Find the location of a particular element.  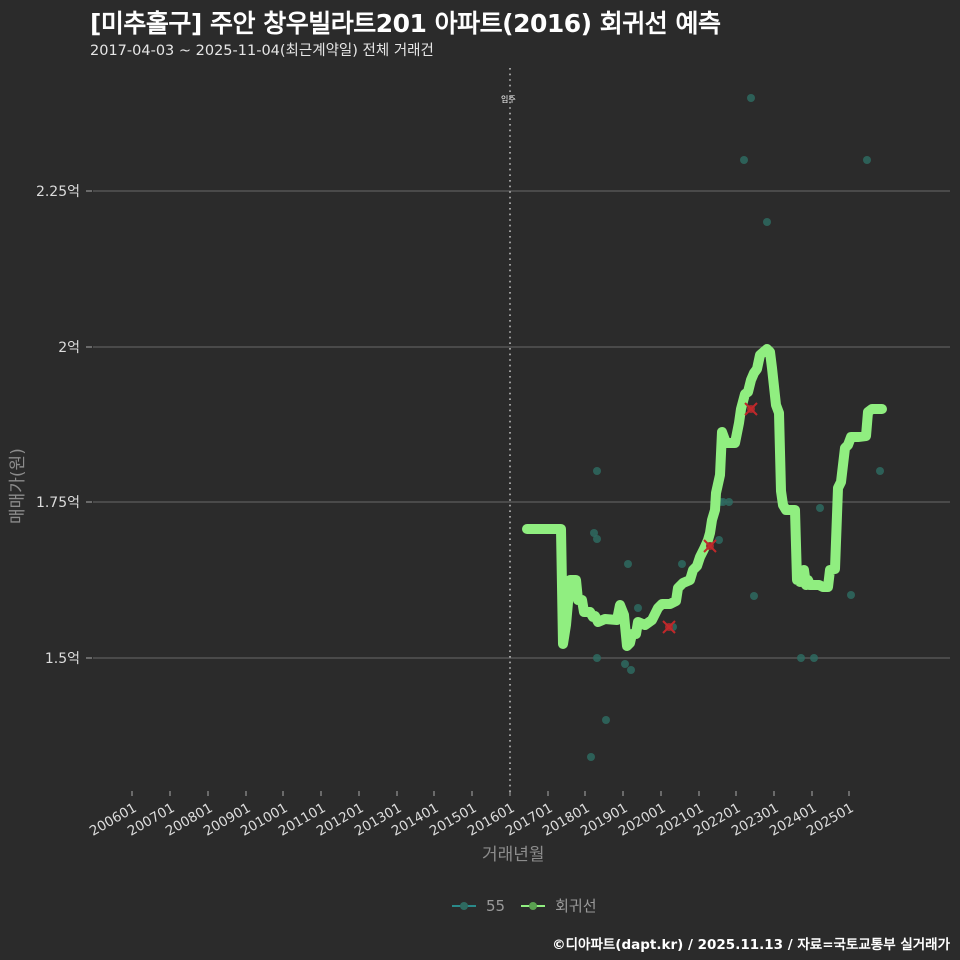

y-tick-marks is located at coordinates (89, 424).